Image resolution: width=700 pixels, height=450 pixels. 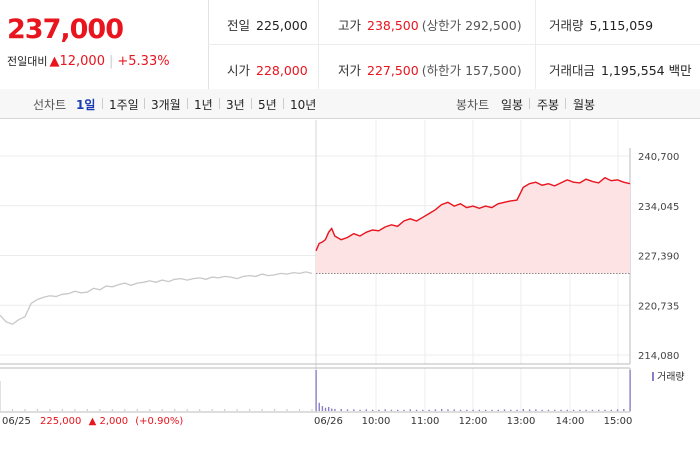 I want to click on y-tick-label: 240,700, so click(x=658, y=157).